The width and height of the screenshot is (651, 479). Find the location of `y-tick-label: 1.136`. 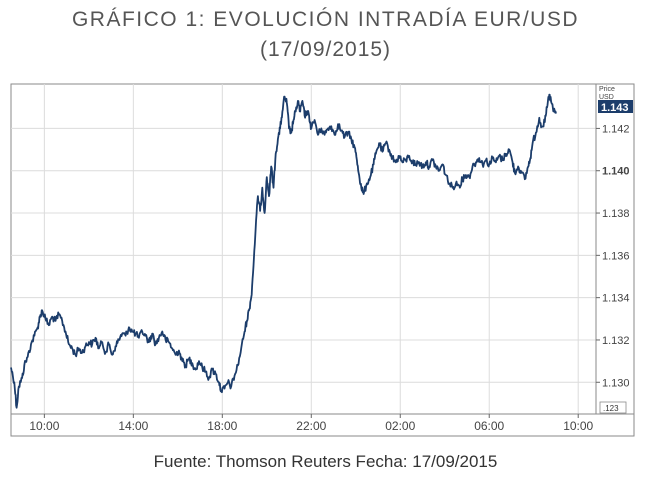

y-tick-label: 1.136 is located at coordinates (616, 256).